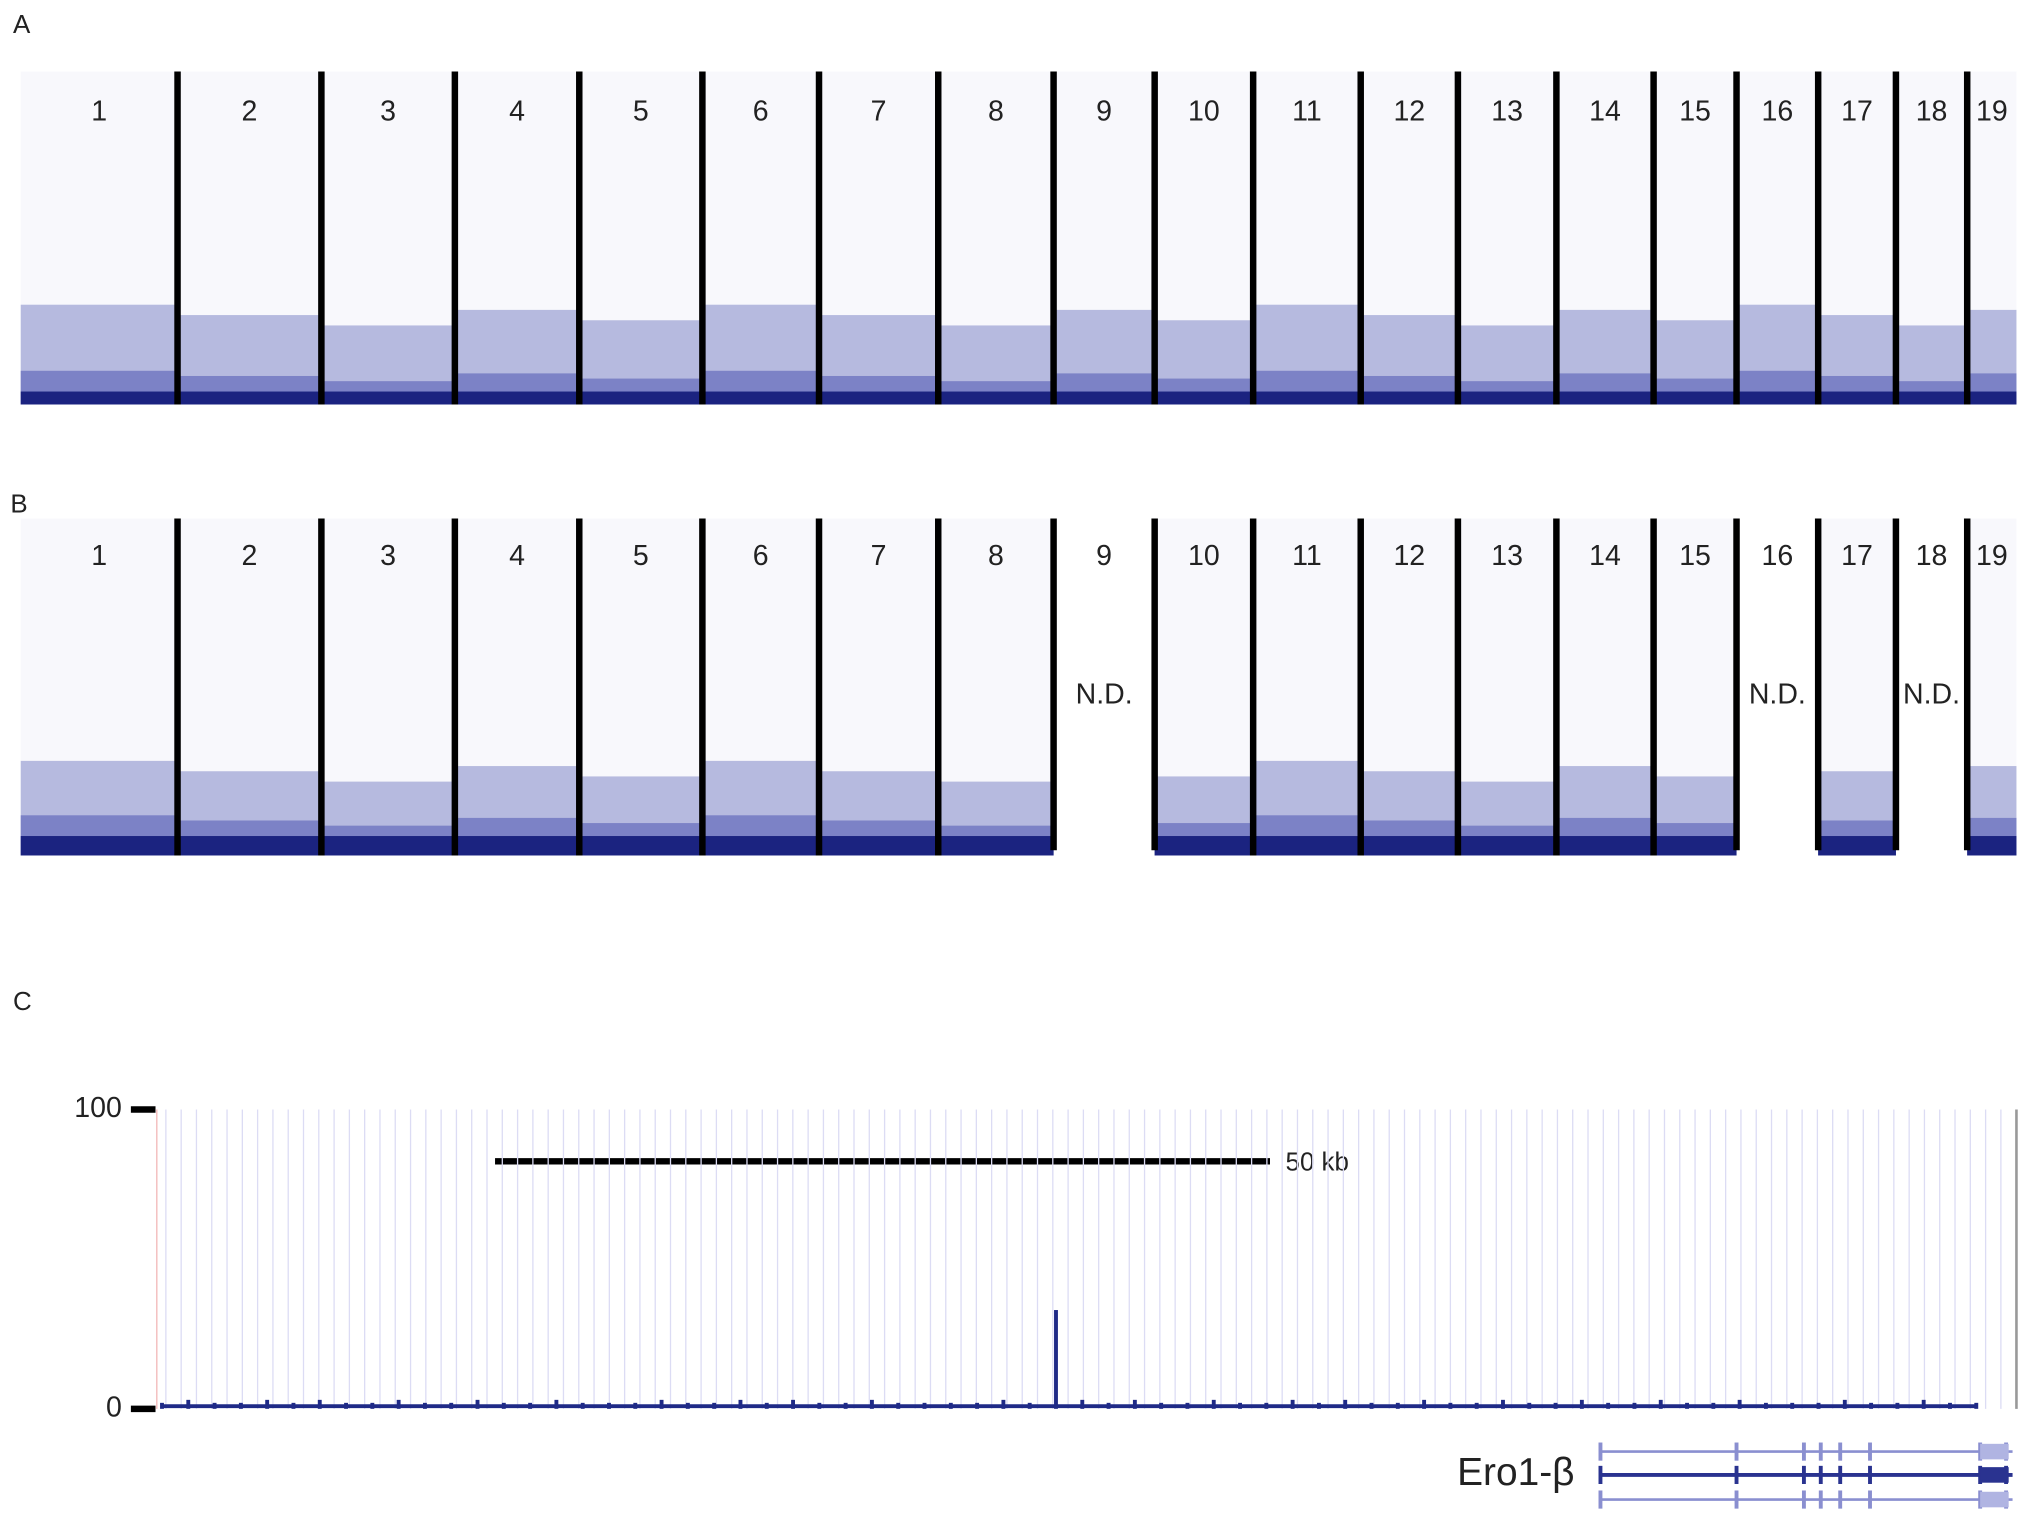 This screenshot has width=2032, height=1536. What do you see at coordinates (18, 504) in the screenshot?
I see `panel-label: B` at bounding box center [18, 504].